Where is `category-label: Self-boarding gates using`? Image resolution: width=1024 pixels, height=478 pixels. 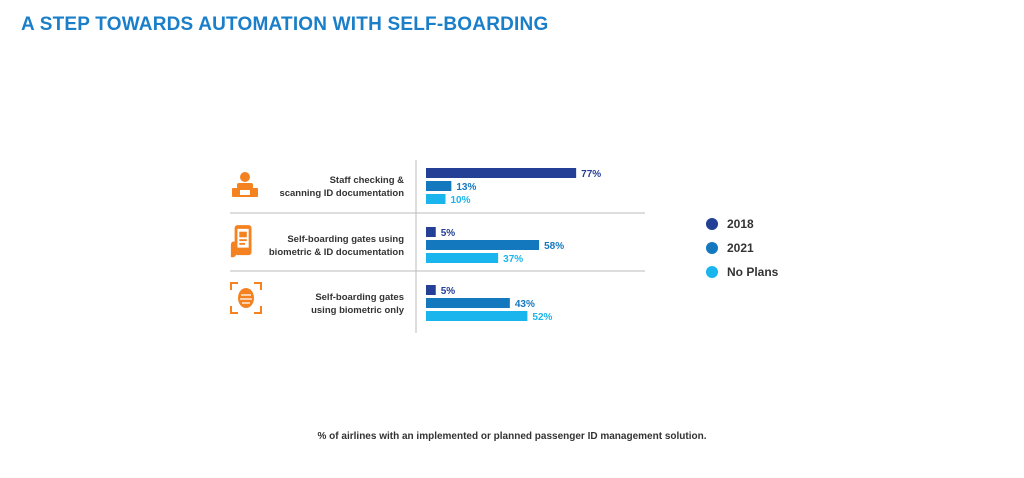 category-label: Self-boarding gates using is located at coordinates (345, 239).